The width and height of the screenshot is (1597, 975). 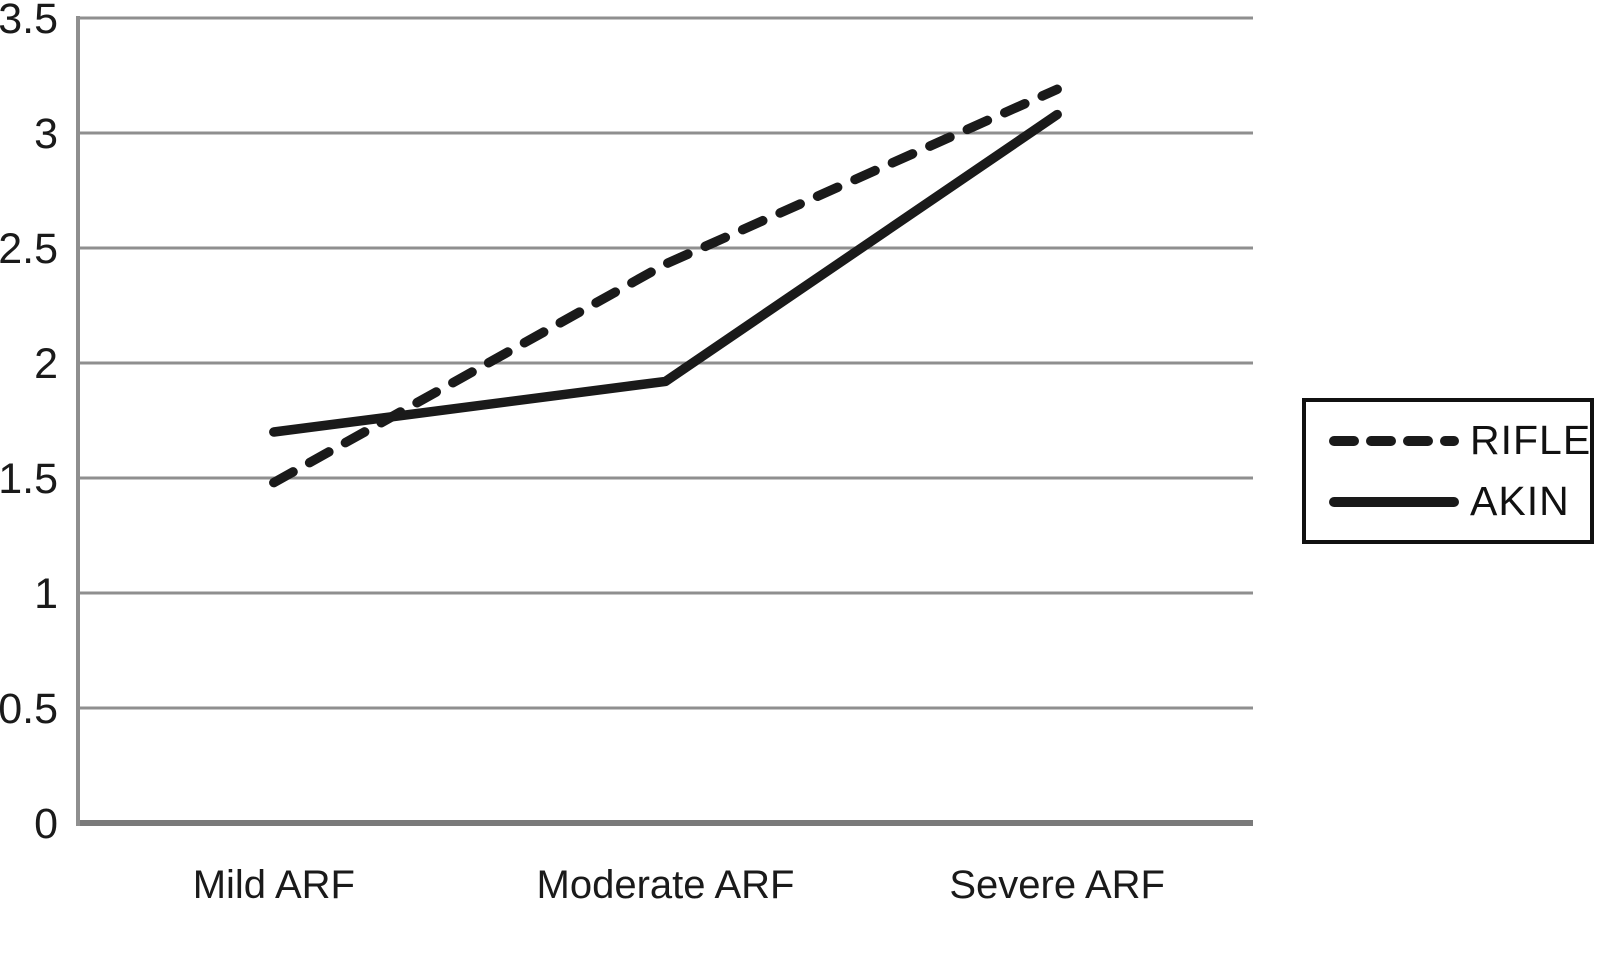 What do you see at coordinates (666, 885) in the screenshot?
I see `x-category-label: Moderate ARF` at bounding box center [666, 885].